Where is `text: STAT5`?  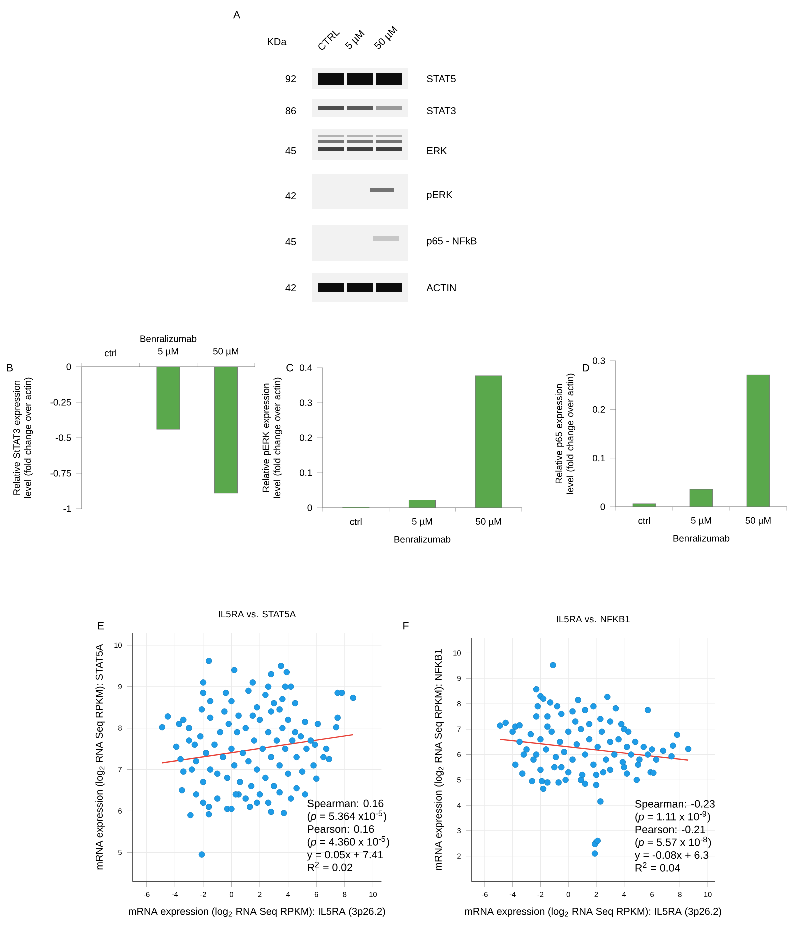 text: STAT5 is located at coordinates (441, 79).